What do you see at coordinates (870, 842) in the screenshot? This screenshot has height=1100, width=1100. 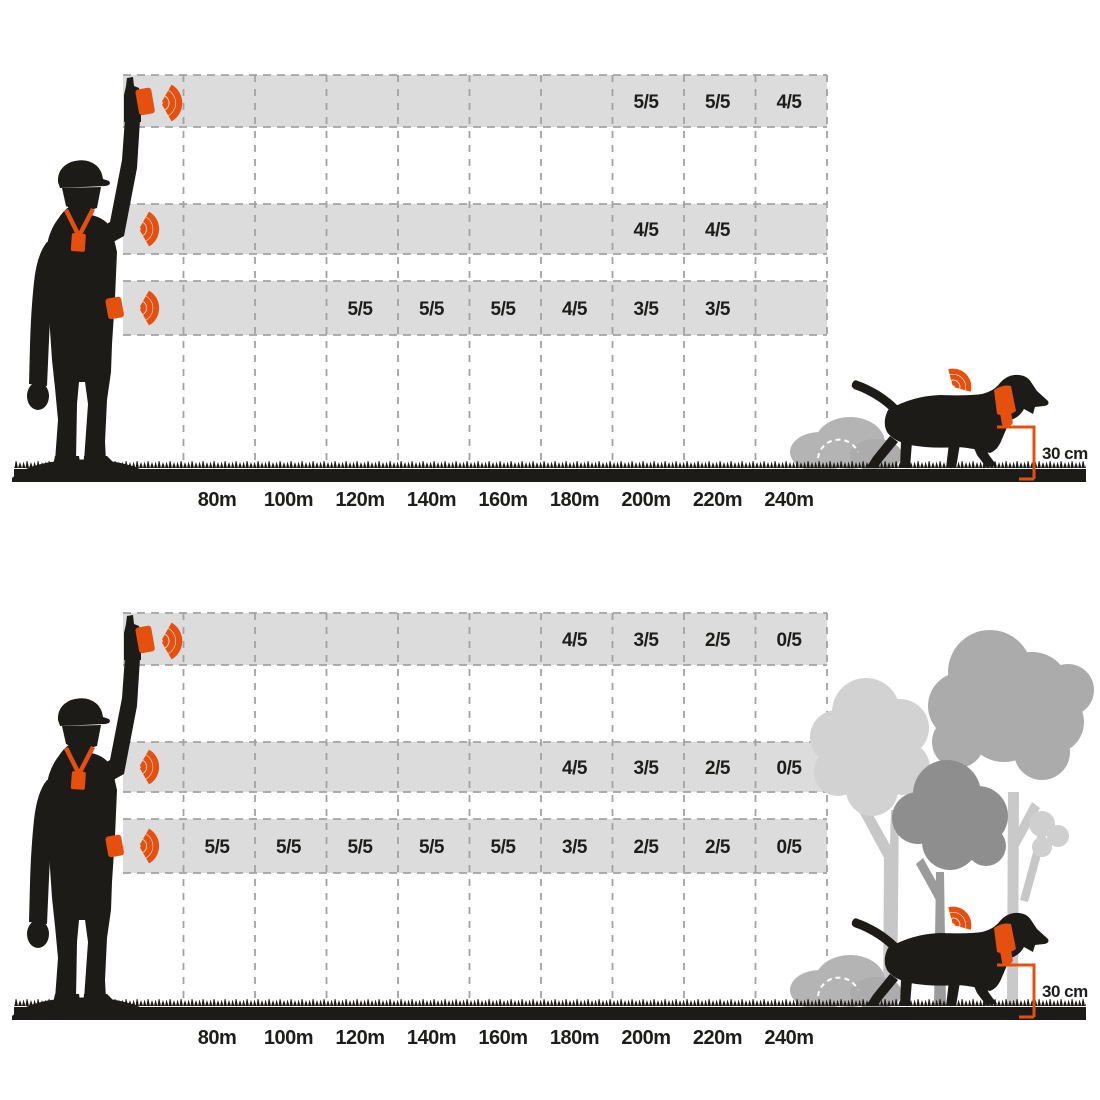 I see `tree-light` at bounding box center [870, 842].